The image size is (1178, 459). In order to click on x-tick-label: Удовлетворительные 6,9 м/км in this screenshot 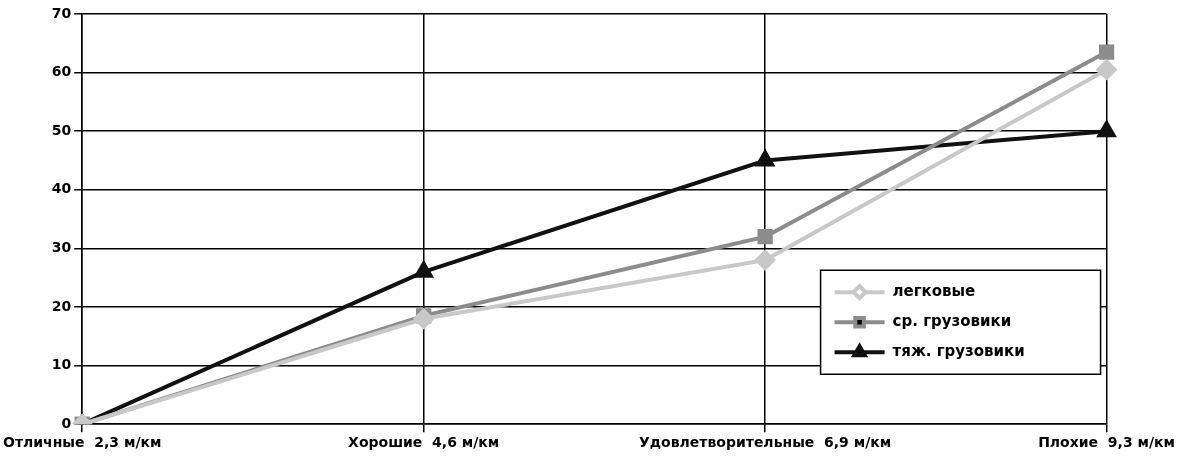, I will do `click(765, 442)`.